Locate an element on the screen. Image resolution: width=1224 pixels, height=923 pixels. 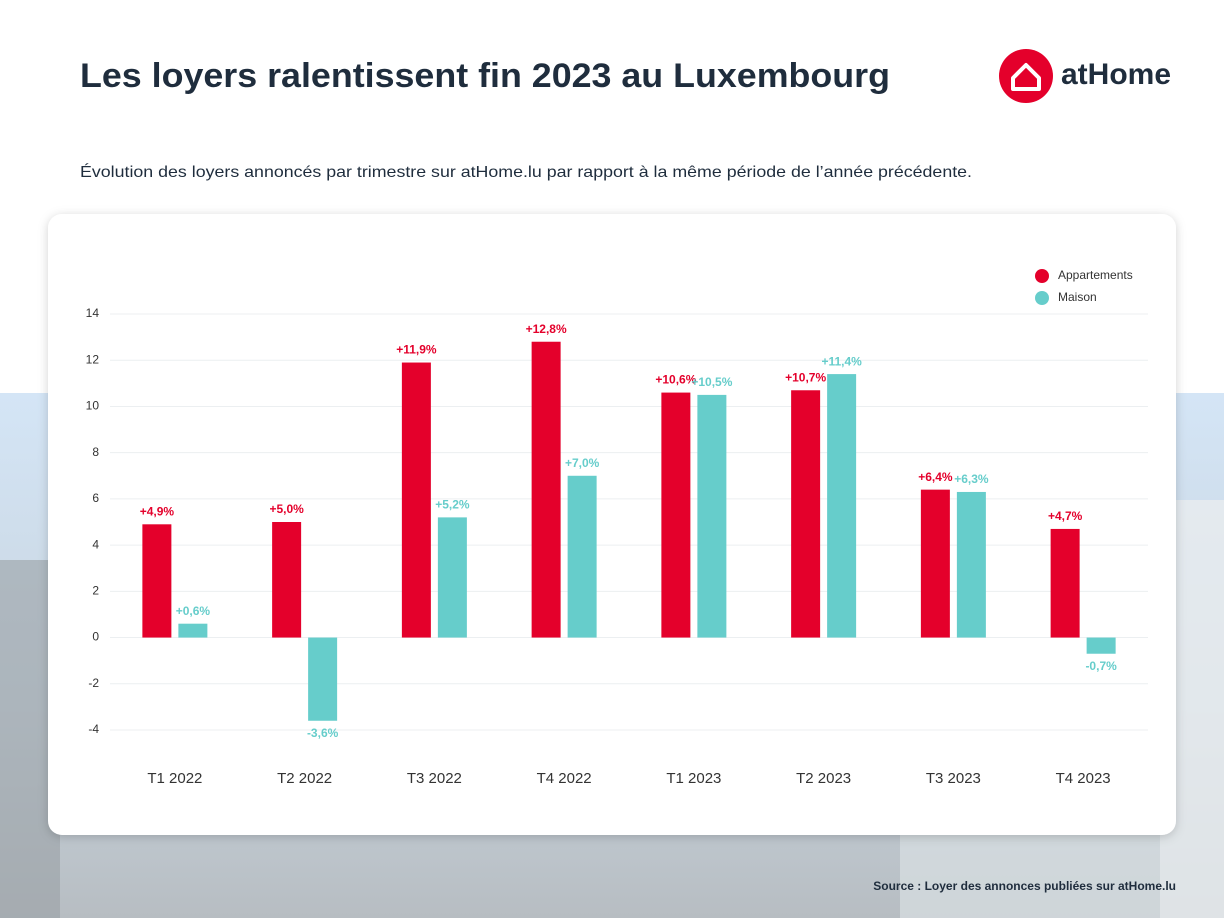
y-tick-label: -2 is located at coordinates (93, 683).